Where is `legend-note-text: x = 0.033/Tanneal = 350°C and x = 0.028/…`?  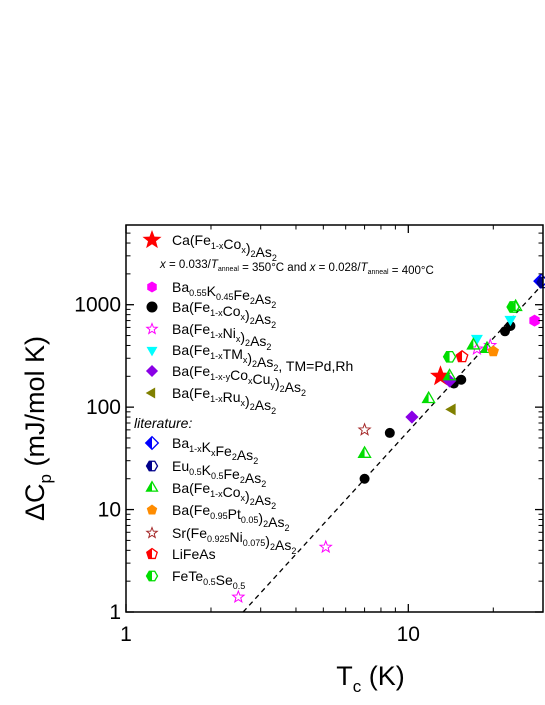 legend-note-text: x = 0.033/Tanneal = 350°C and x = 0.028/… is located at coordinates (296, 268).